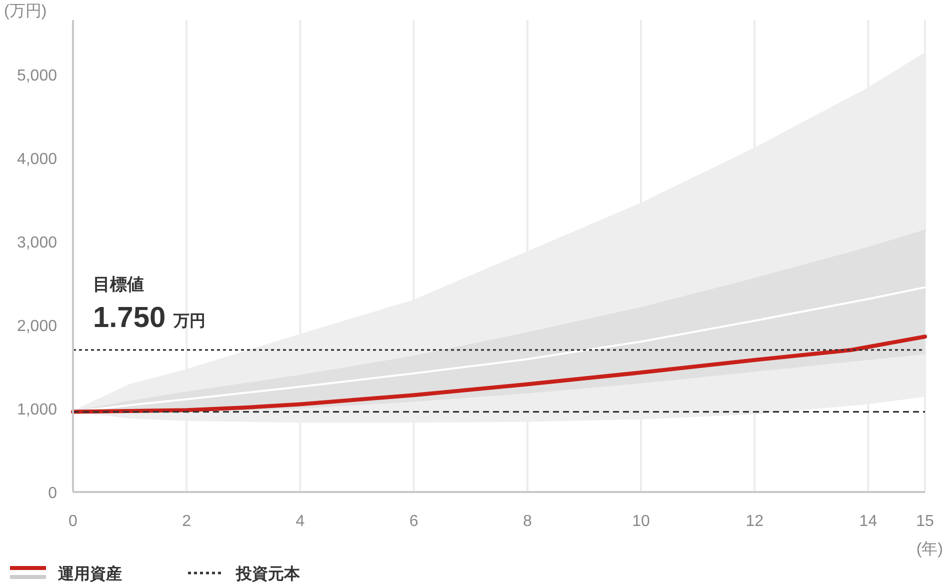  Describe the element at coordinates (53, 493) in the screenshot. I see `y-tick-label: 0` at that location.